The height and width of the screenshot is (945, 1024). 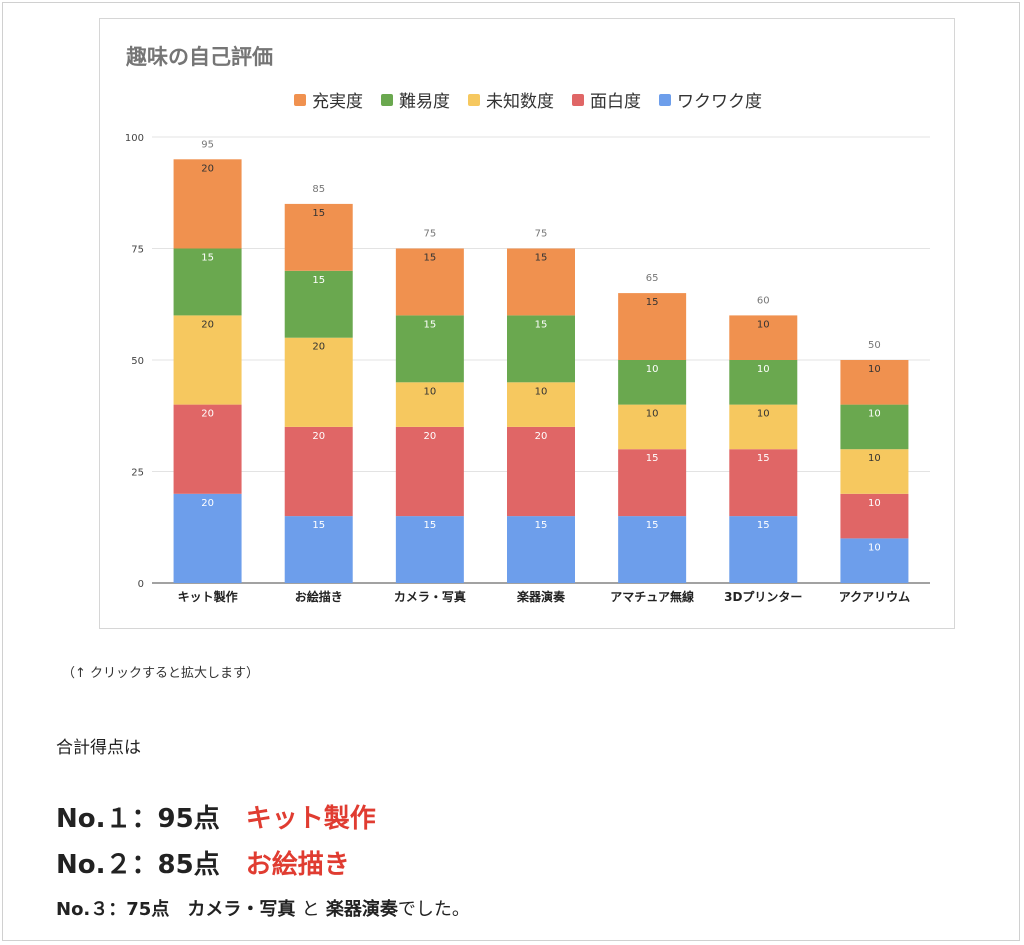 What do you see at coordinates (874, 597) in the screenshot?
I see `x-tick-label: アクアリウム` at bounding box center [874, 597].